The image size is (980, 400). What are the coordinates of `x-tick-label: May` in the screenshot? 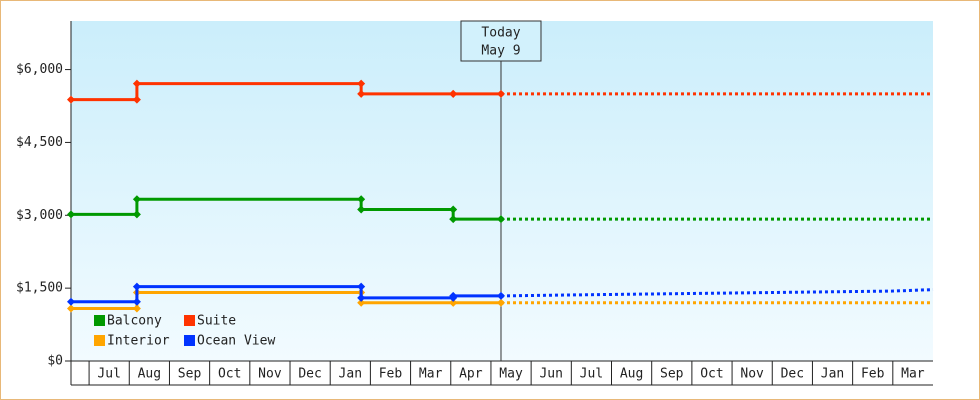 It's located at (511, 374).